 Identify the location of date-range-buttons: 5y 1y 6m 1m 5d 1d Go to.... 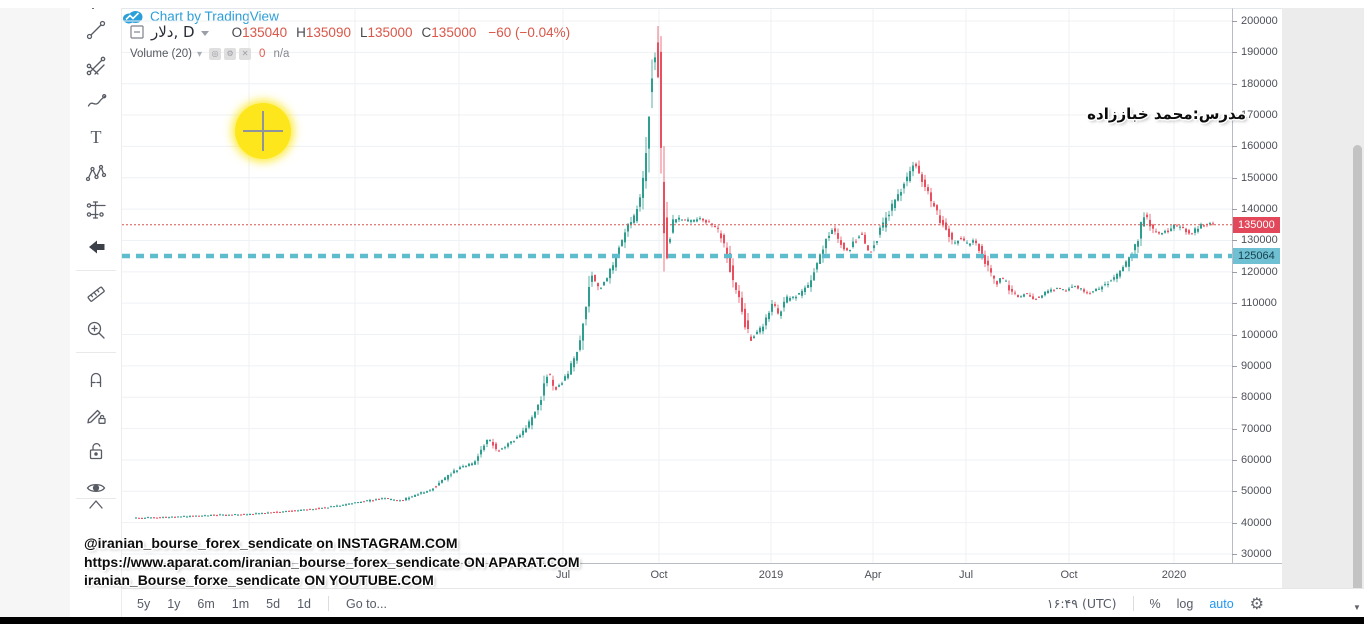
(262, 603).